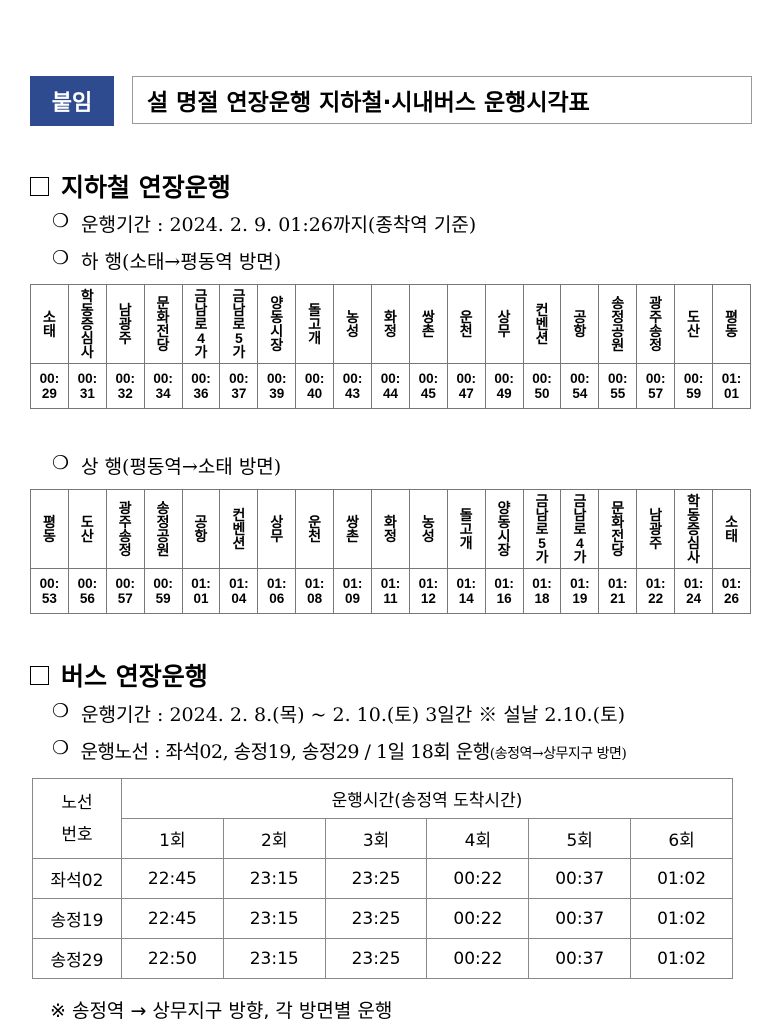  I want to click on subway-down-label: ❍ 하 행(소태→평동역 방면), so click(166, 260).